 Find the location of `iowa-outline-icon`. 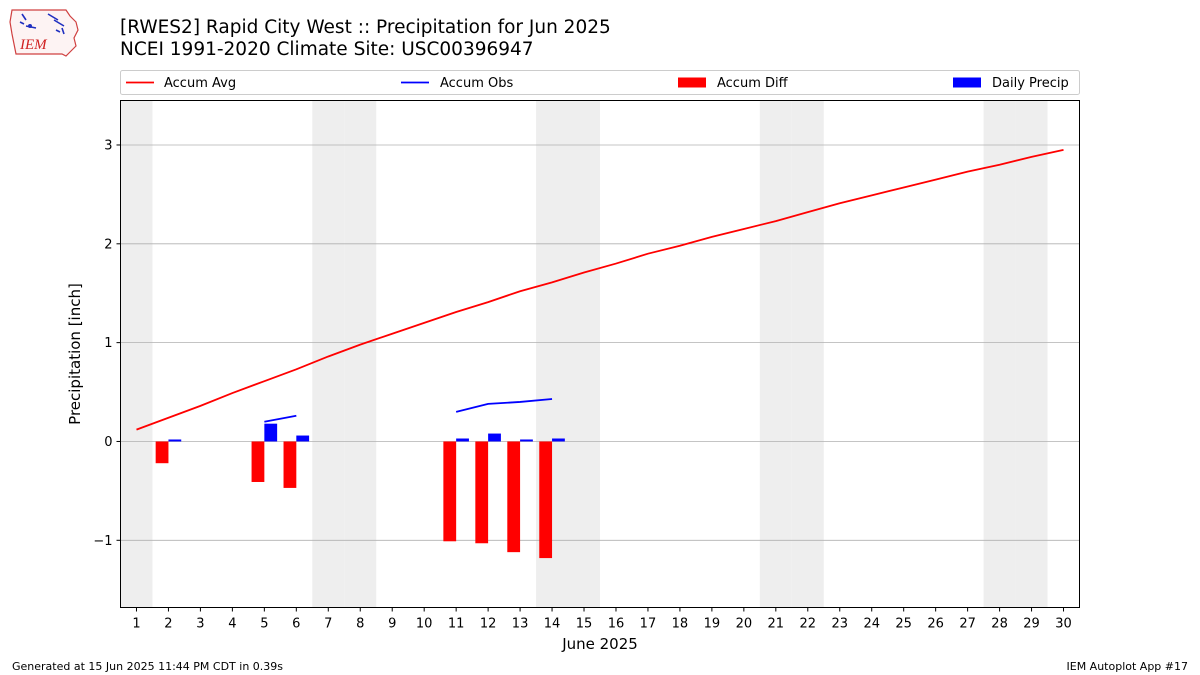

iowa-outline-icon is located at coordinates (44, 33).